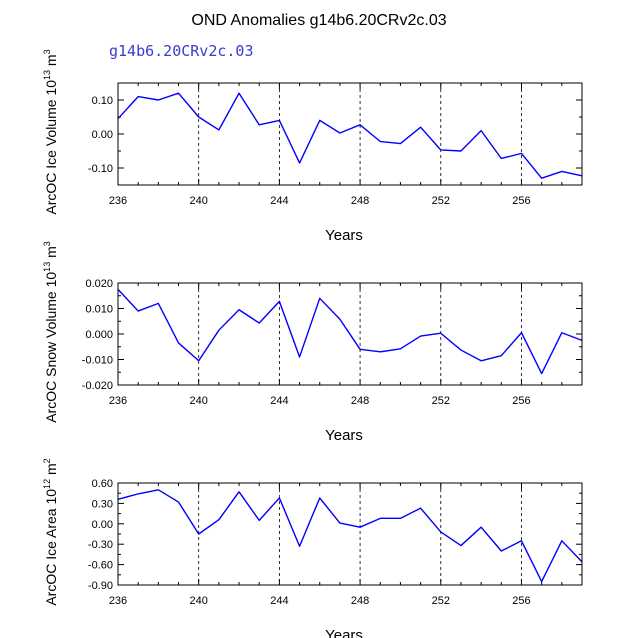  What do you see at coordinates (97, 386) in the screenshot?
I see `y-tick-label: -0.020` at bounding box center [97, 386].